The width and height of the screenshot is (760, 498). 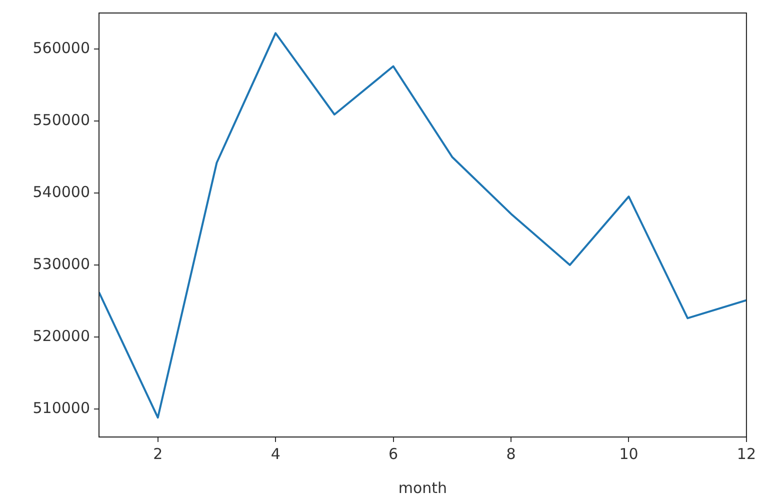 I want to click on x-tick-label: 2, so click(x=158, y=453).